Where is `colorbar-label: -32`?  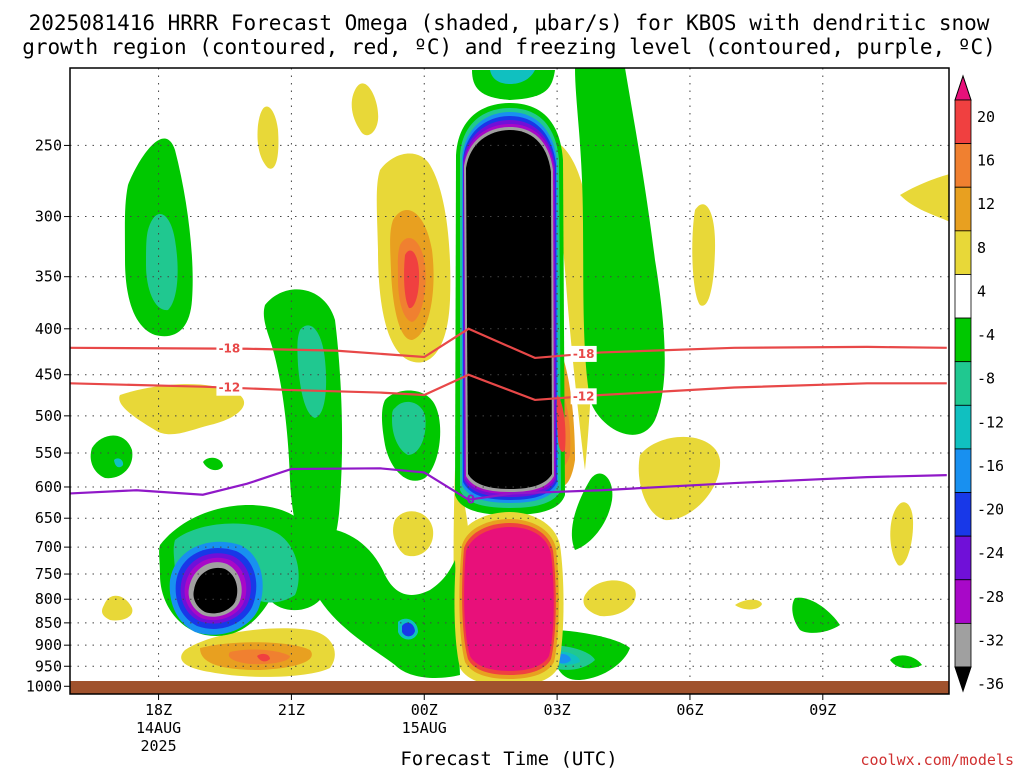
colorbar-label: -32 is located at coordinates (990, 640).